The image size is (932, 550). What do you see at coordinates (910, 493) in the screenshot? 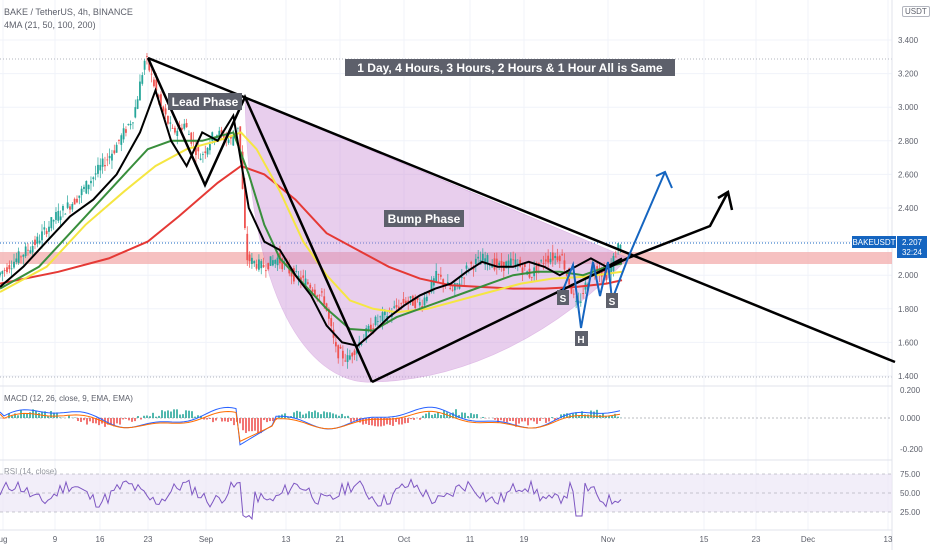
I see `rsi-tick-label: 50.00` at bounding box center [910, 493].